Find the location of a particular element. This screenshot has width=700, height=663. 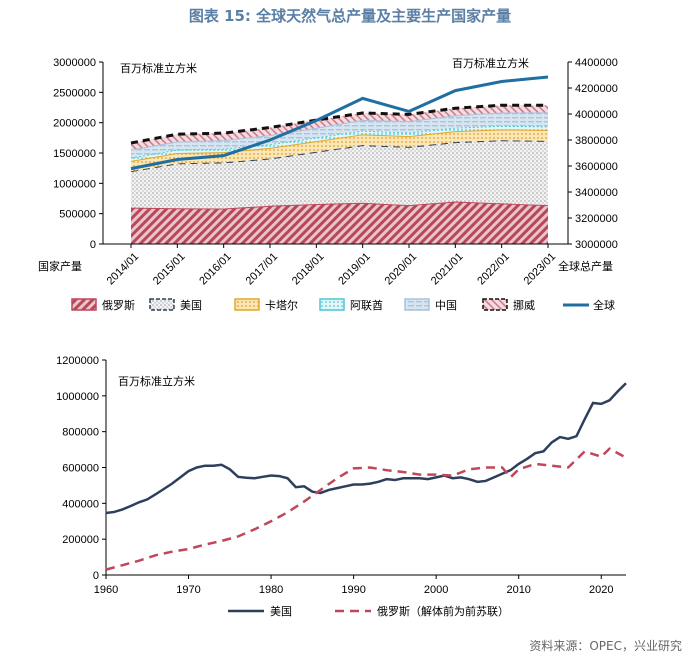

y-tick-label-left: 1500000 is located at coordinates (74, 154).